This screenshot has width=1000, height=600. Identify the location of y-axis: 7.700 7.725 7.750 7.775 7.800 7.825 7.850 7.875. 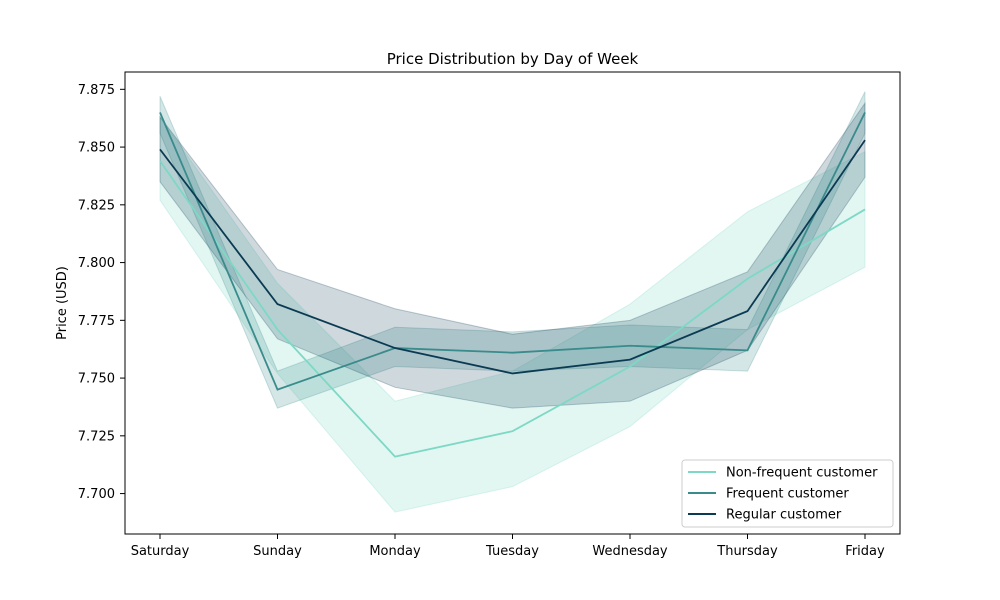
(101, 292).